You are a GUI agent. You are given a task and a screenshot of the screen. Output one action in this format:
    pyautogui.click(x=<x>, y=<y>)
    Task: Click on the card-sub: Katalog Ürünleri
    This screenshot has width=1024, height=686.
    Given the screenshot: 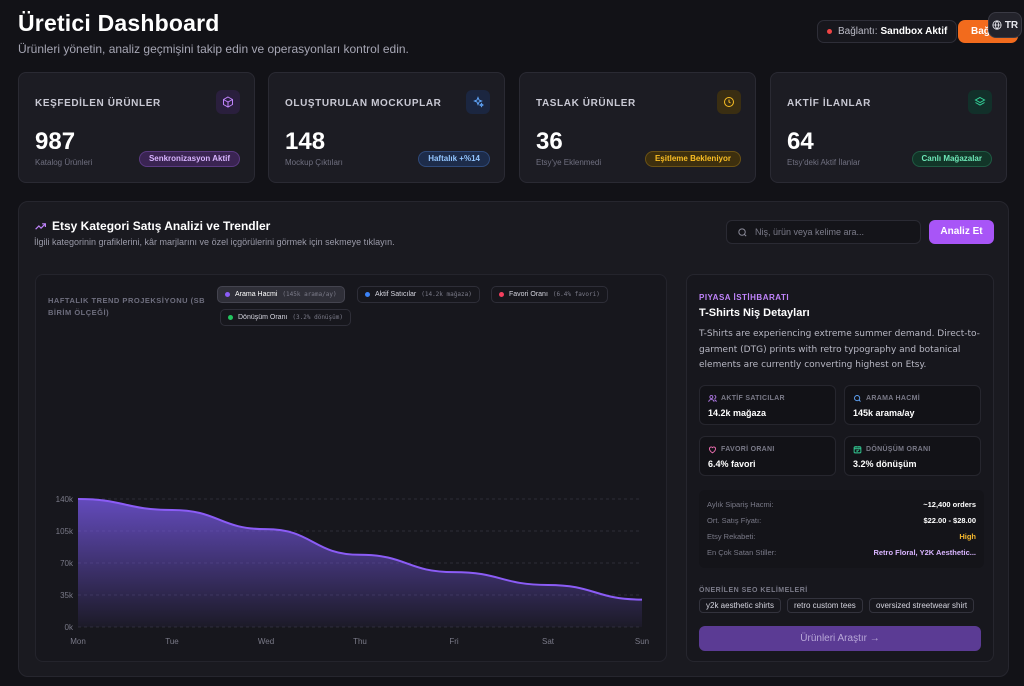 What is the action you would take?
    pyautogui.click(x=64, y=162)
    